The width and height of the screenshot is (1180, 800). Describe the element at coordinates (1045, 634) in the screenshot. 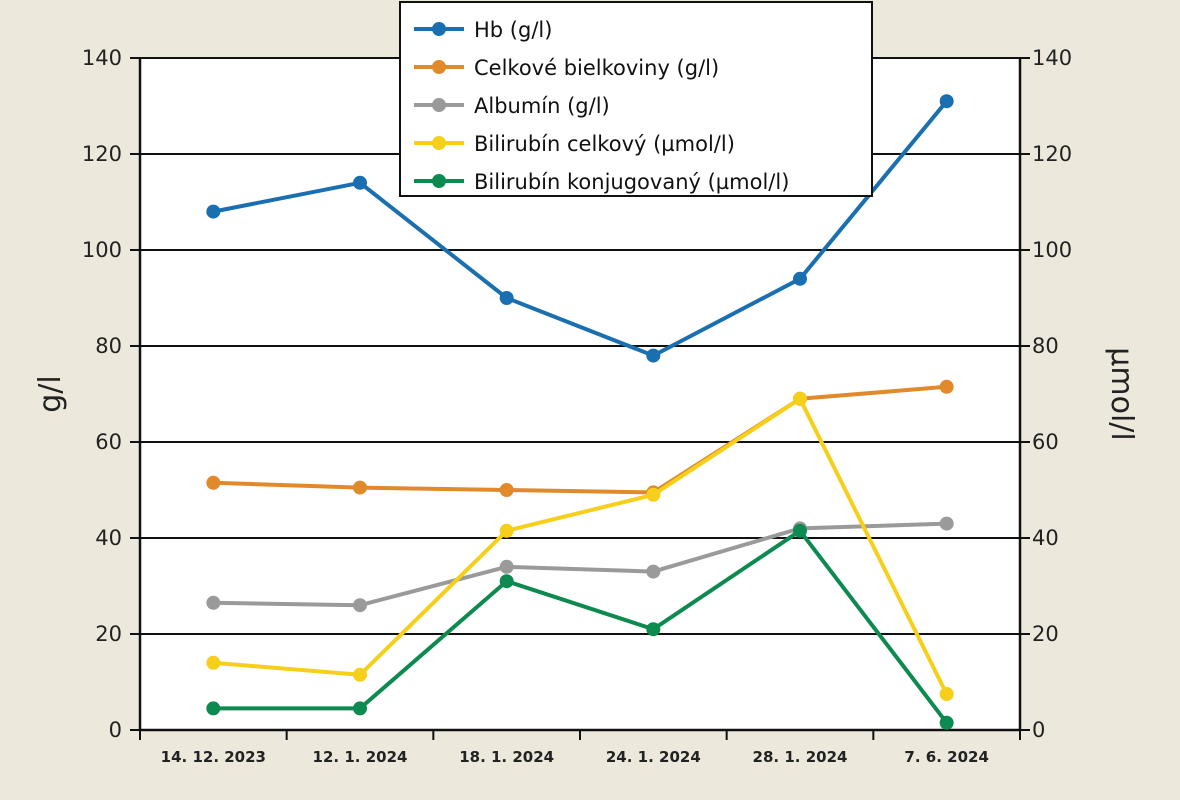

I see `right-tick-label: 20` at that location.